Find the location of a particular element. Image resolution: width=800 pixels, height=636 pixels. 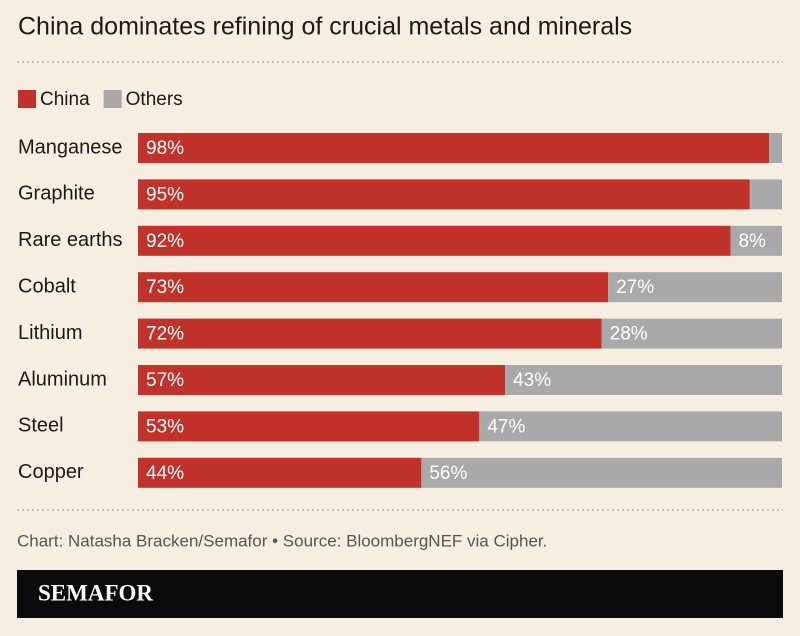

legend-label: China is located at coordinates (65, 99).